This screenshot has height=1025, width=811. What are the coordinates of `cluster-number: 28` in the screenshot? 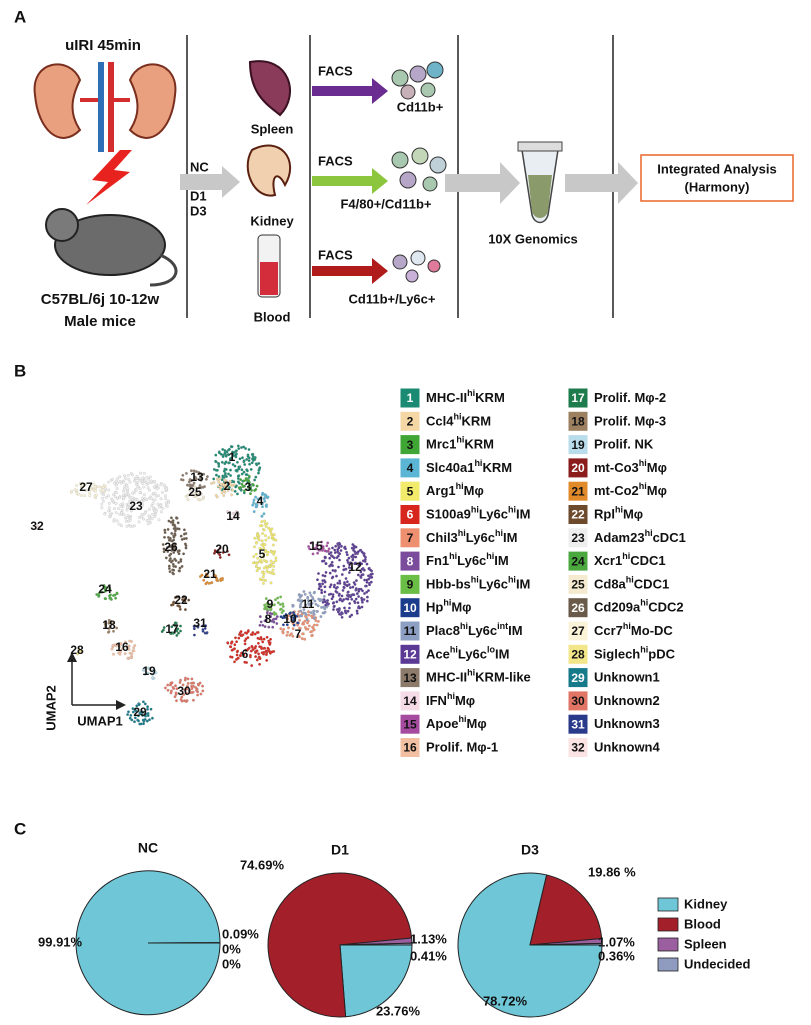 It's located at (77, 650).